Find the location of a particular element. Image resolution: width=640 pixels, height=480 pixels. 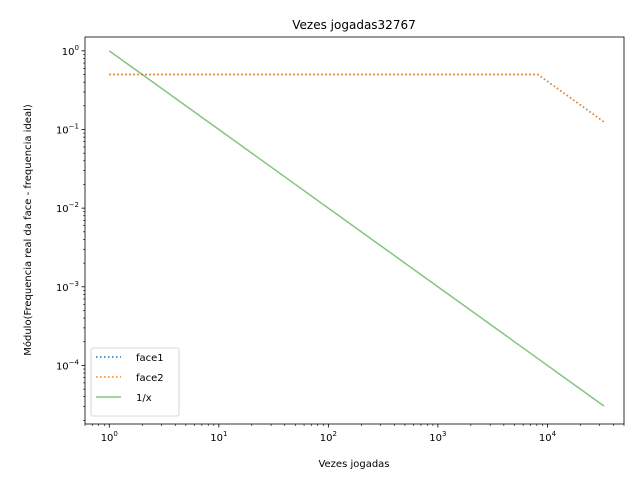

y-tick-label: 10⁰ is located at coordinates (70, 51).